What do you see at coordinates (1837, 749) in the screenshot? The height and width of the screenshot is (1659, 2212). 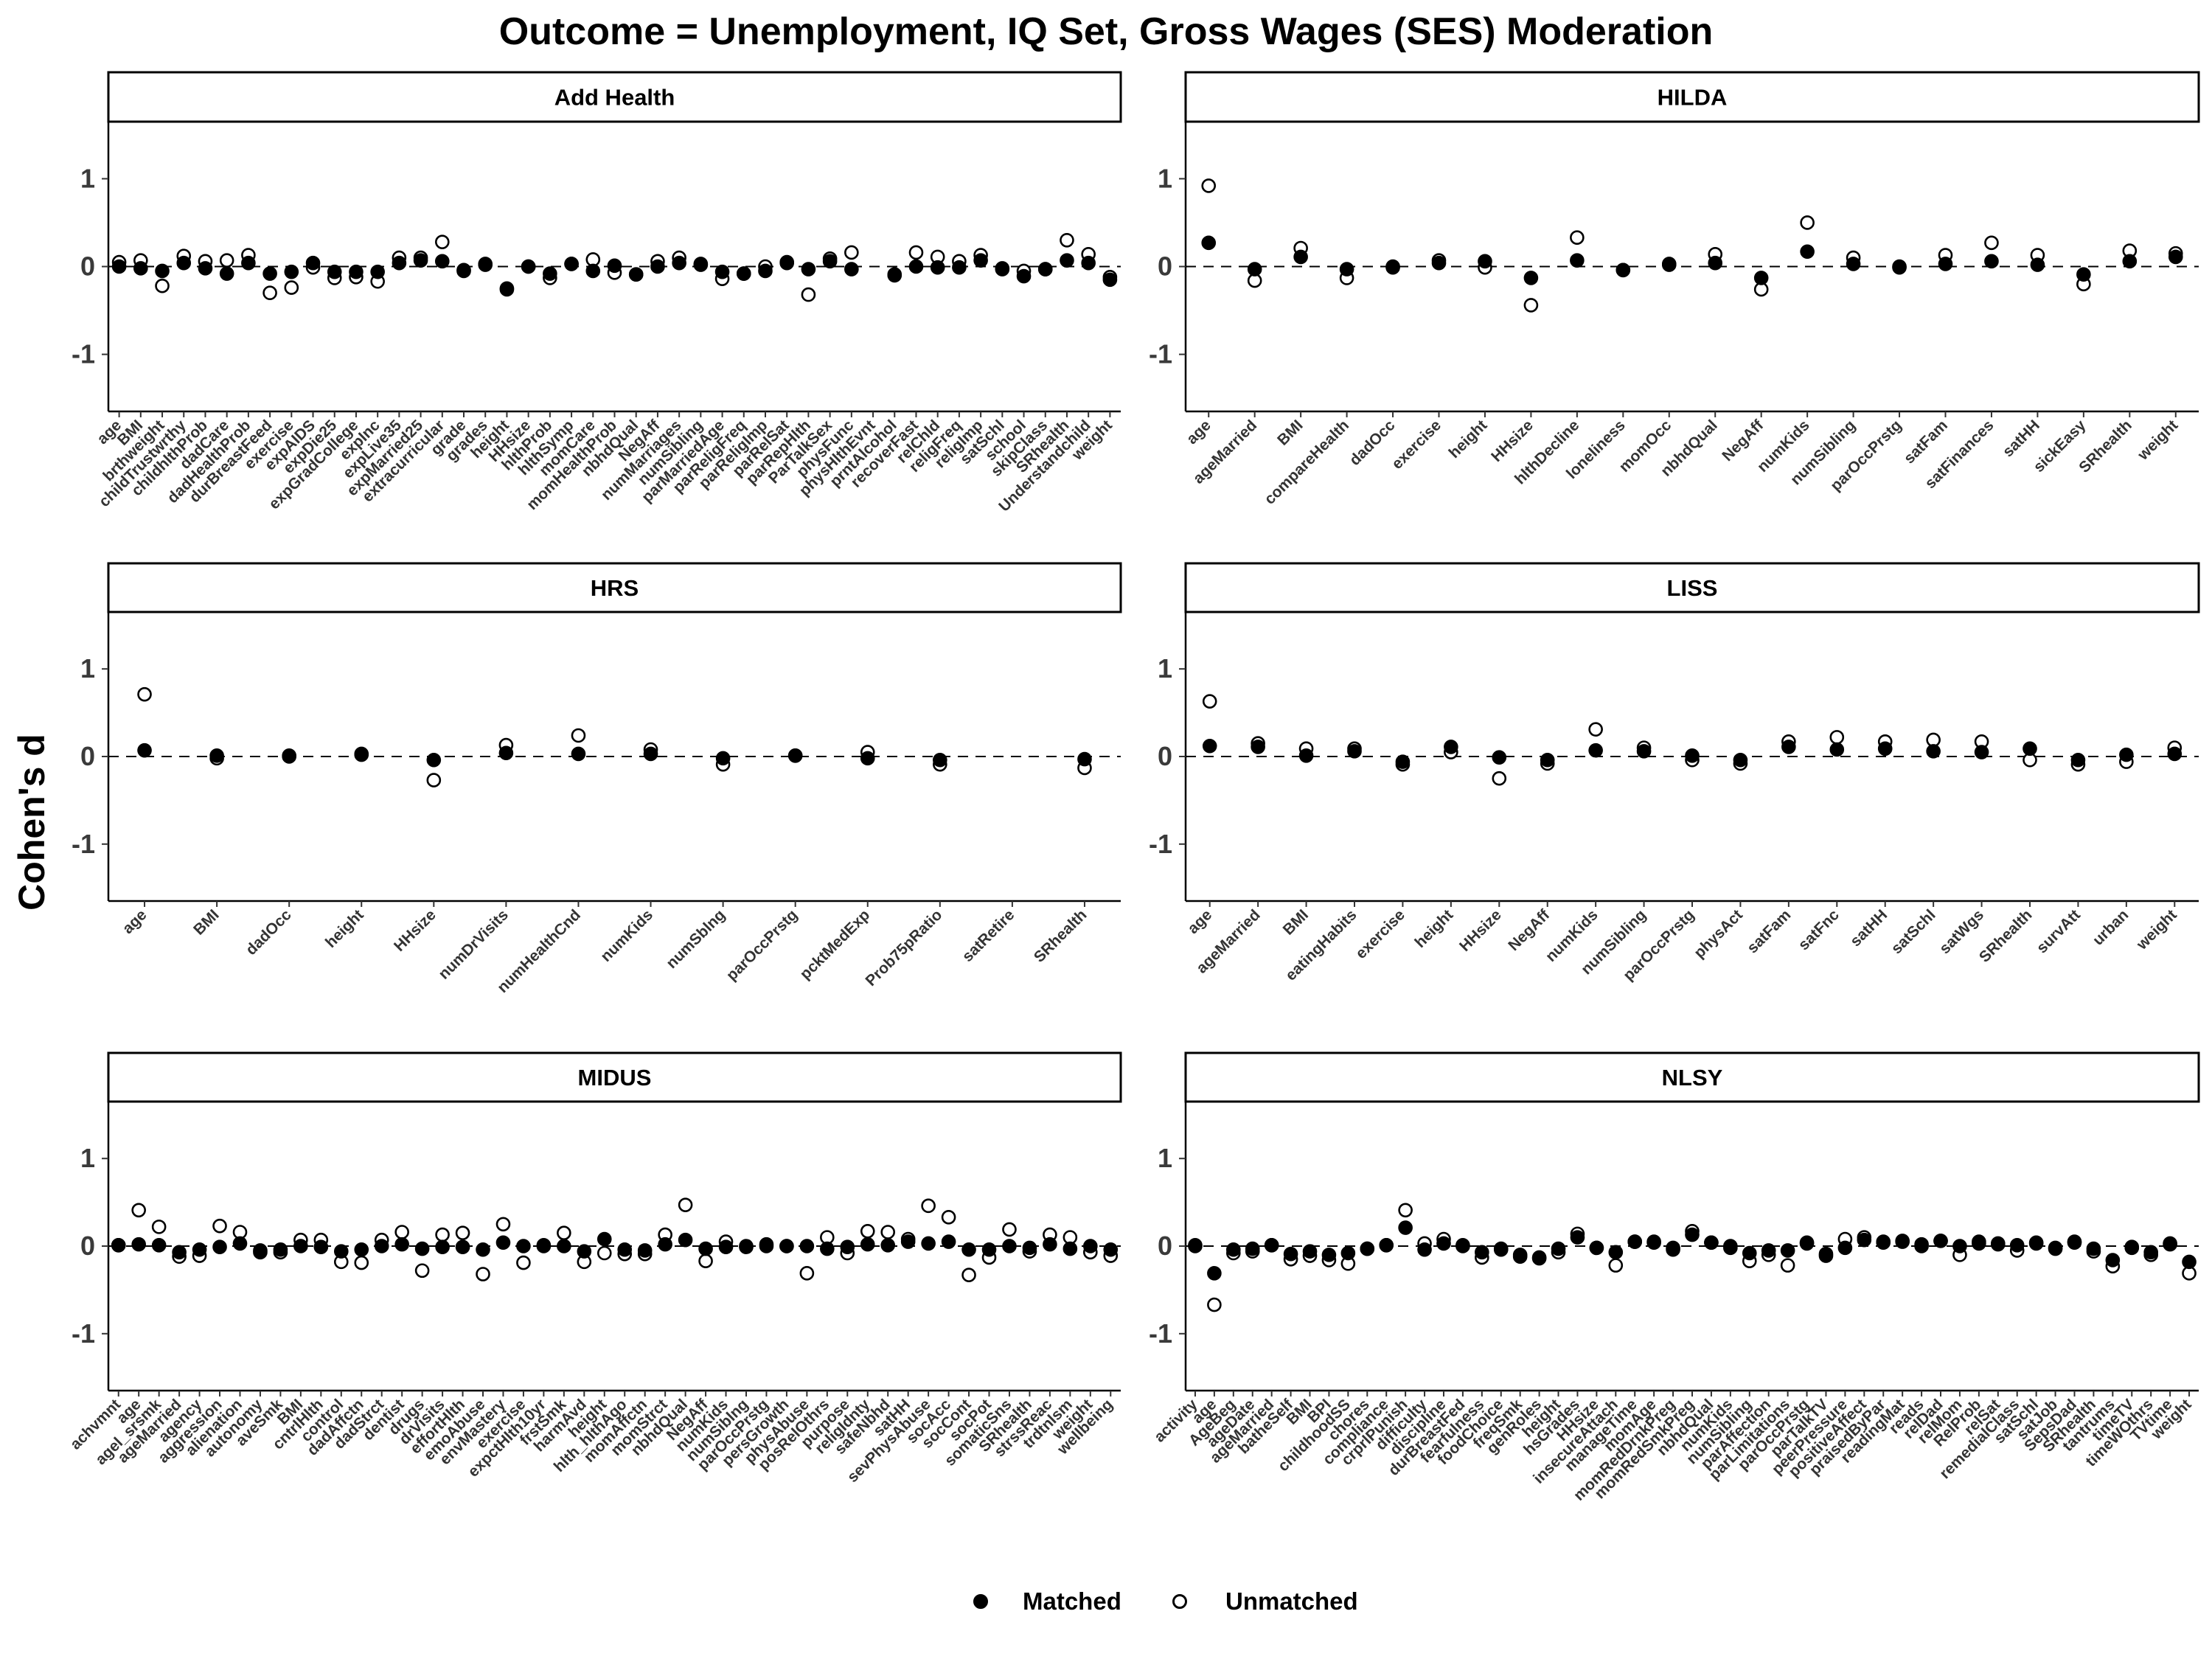 I see `point-matched-satfnc` at bounding box center [1837, 749].